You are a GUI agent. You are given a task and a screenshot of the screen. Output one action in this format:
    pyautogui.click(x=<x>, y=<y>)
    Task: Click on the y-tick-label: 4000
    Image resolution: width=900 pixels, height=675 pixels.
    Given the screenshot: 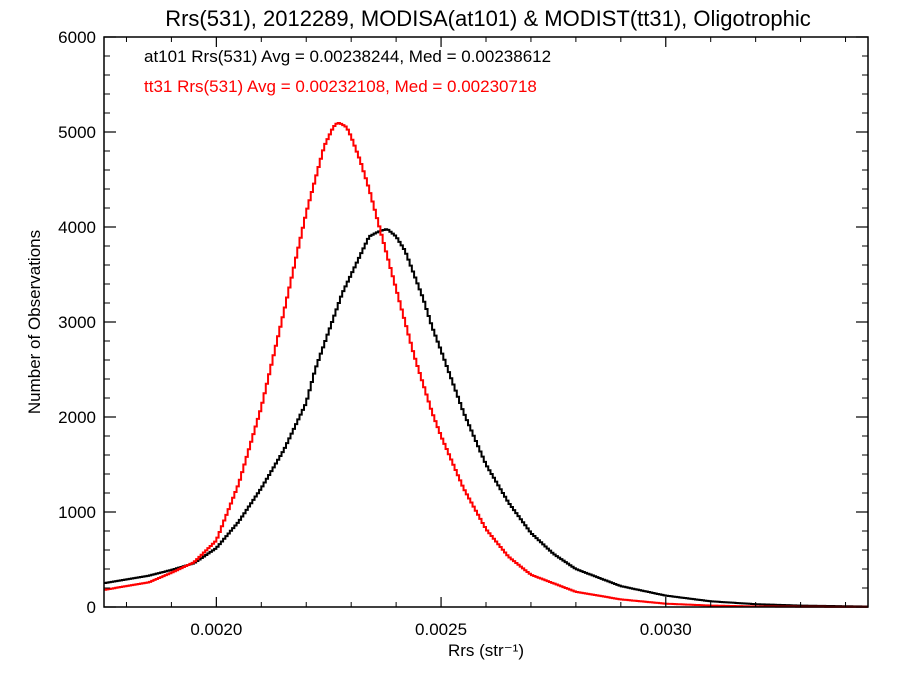 What is the action you would take?
    pyautogui.click(x=77, y=227)
    